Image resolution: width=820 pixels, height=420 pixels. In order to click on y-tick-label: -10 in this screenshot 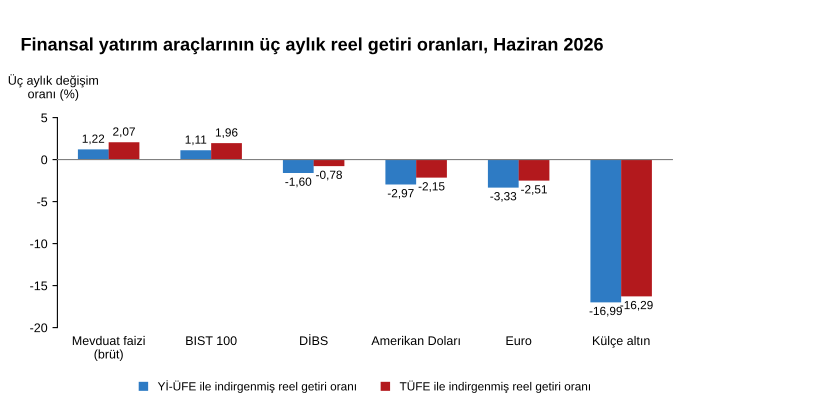, I will do `click(39, 243)`.